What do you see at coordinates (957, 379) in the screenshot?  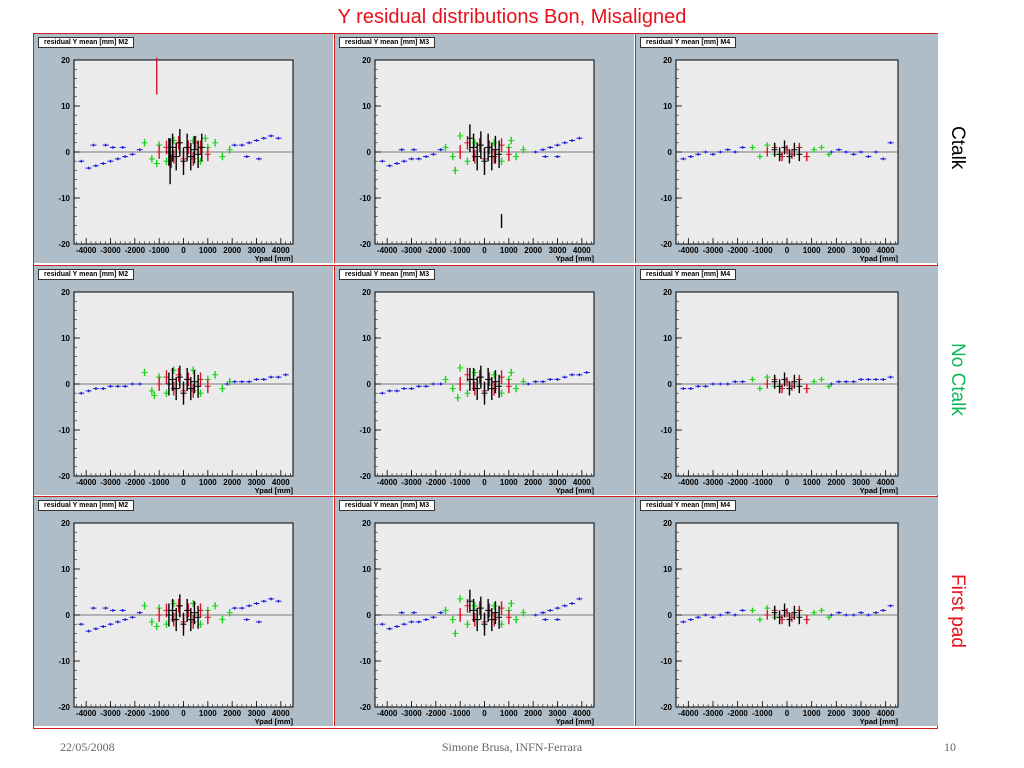 I see `row-label-no-ctalk: No Ctalk` at bounding box center [957, 379].